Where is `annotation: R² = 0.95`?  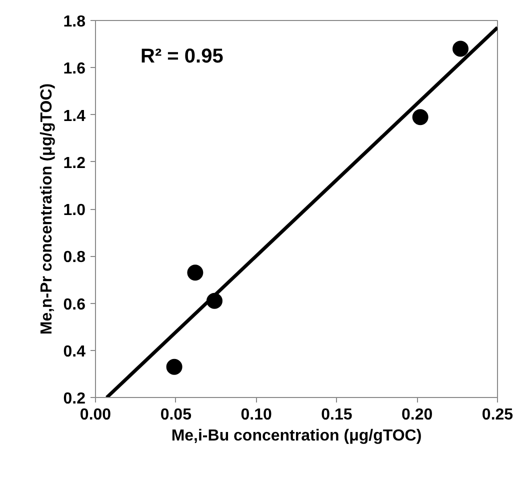 annotation: R² = 0.95 is located at coordinates (182, 57).